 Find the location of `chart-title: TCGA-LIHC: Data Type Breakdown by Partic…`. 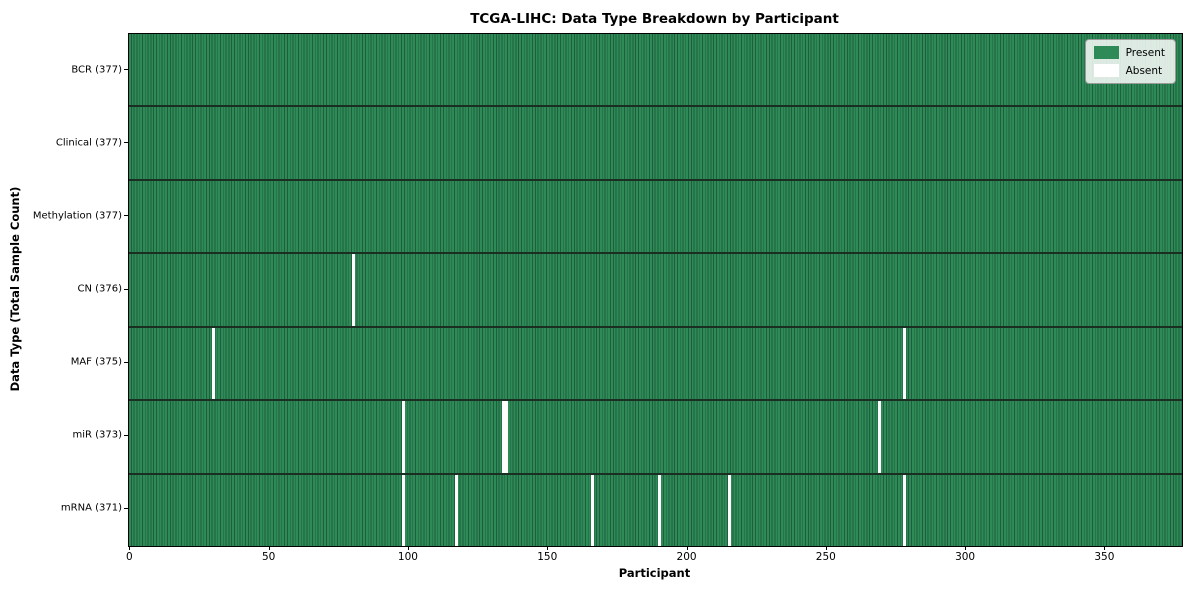

chart-title: TCGA-LIHC: Data Type Breakdown by Partic… is located at coordinates (654, 19).